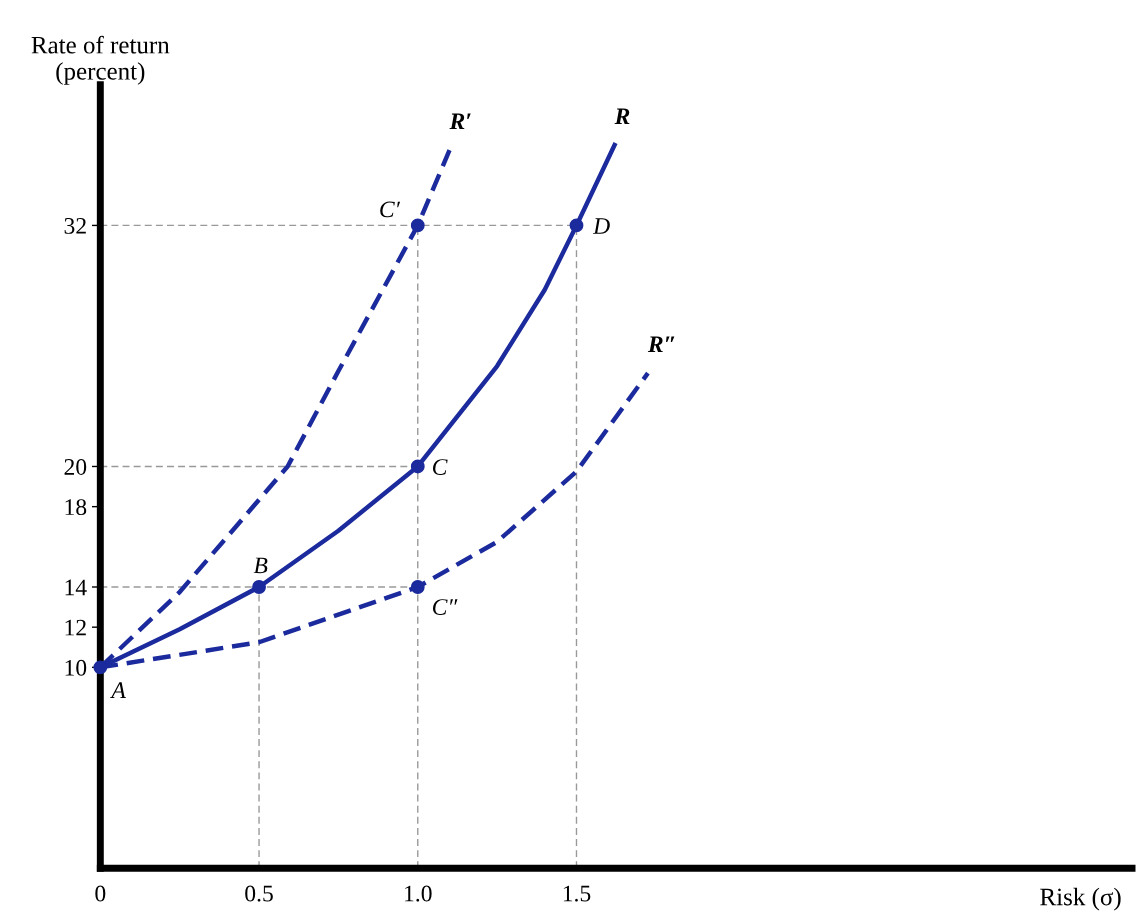 This screenshot has width=1140, height=912. I want to click on annotation: C, so click(440, 467).